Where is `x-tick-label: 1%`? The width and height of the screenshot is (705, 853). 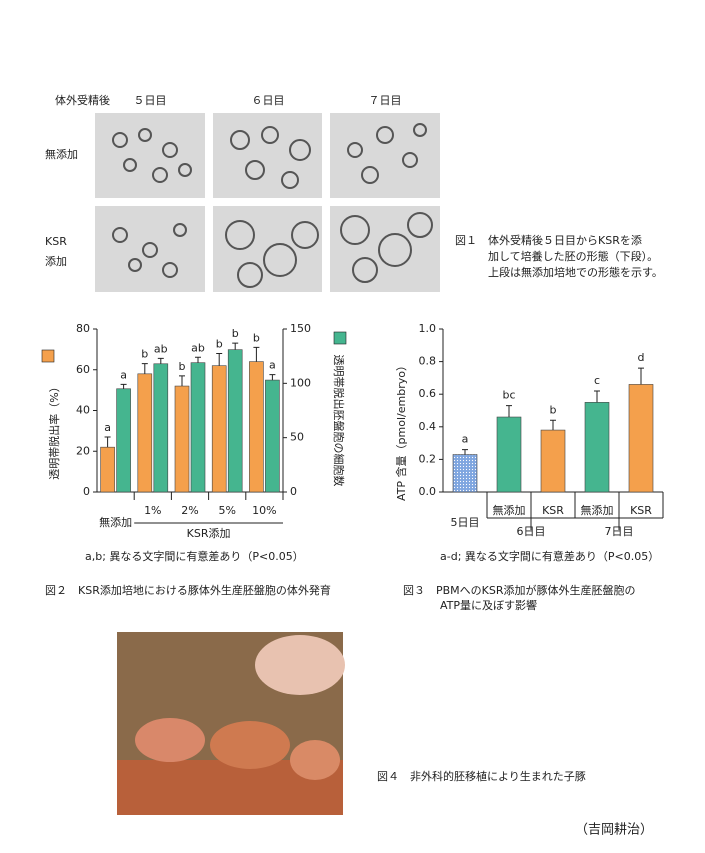 x-tick-label: 1% is located at coordinates (152, 510).